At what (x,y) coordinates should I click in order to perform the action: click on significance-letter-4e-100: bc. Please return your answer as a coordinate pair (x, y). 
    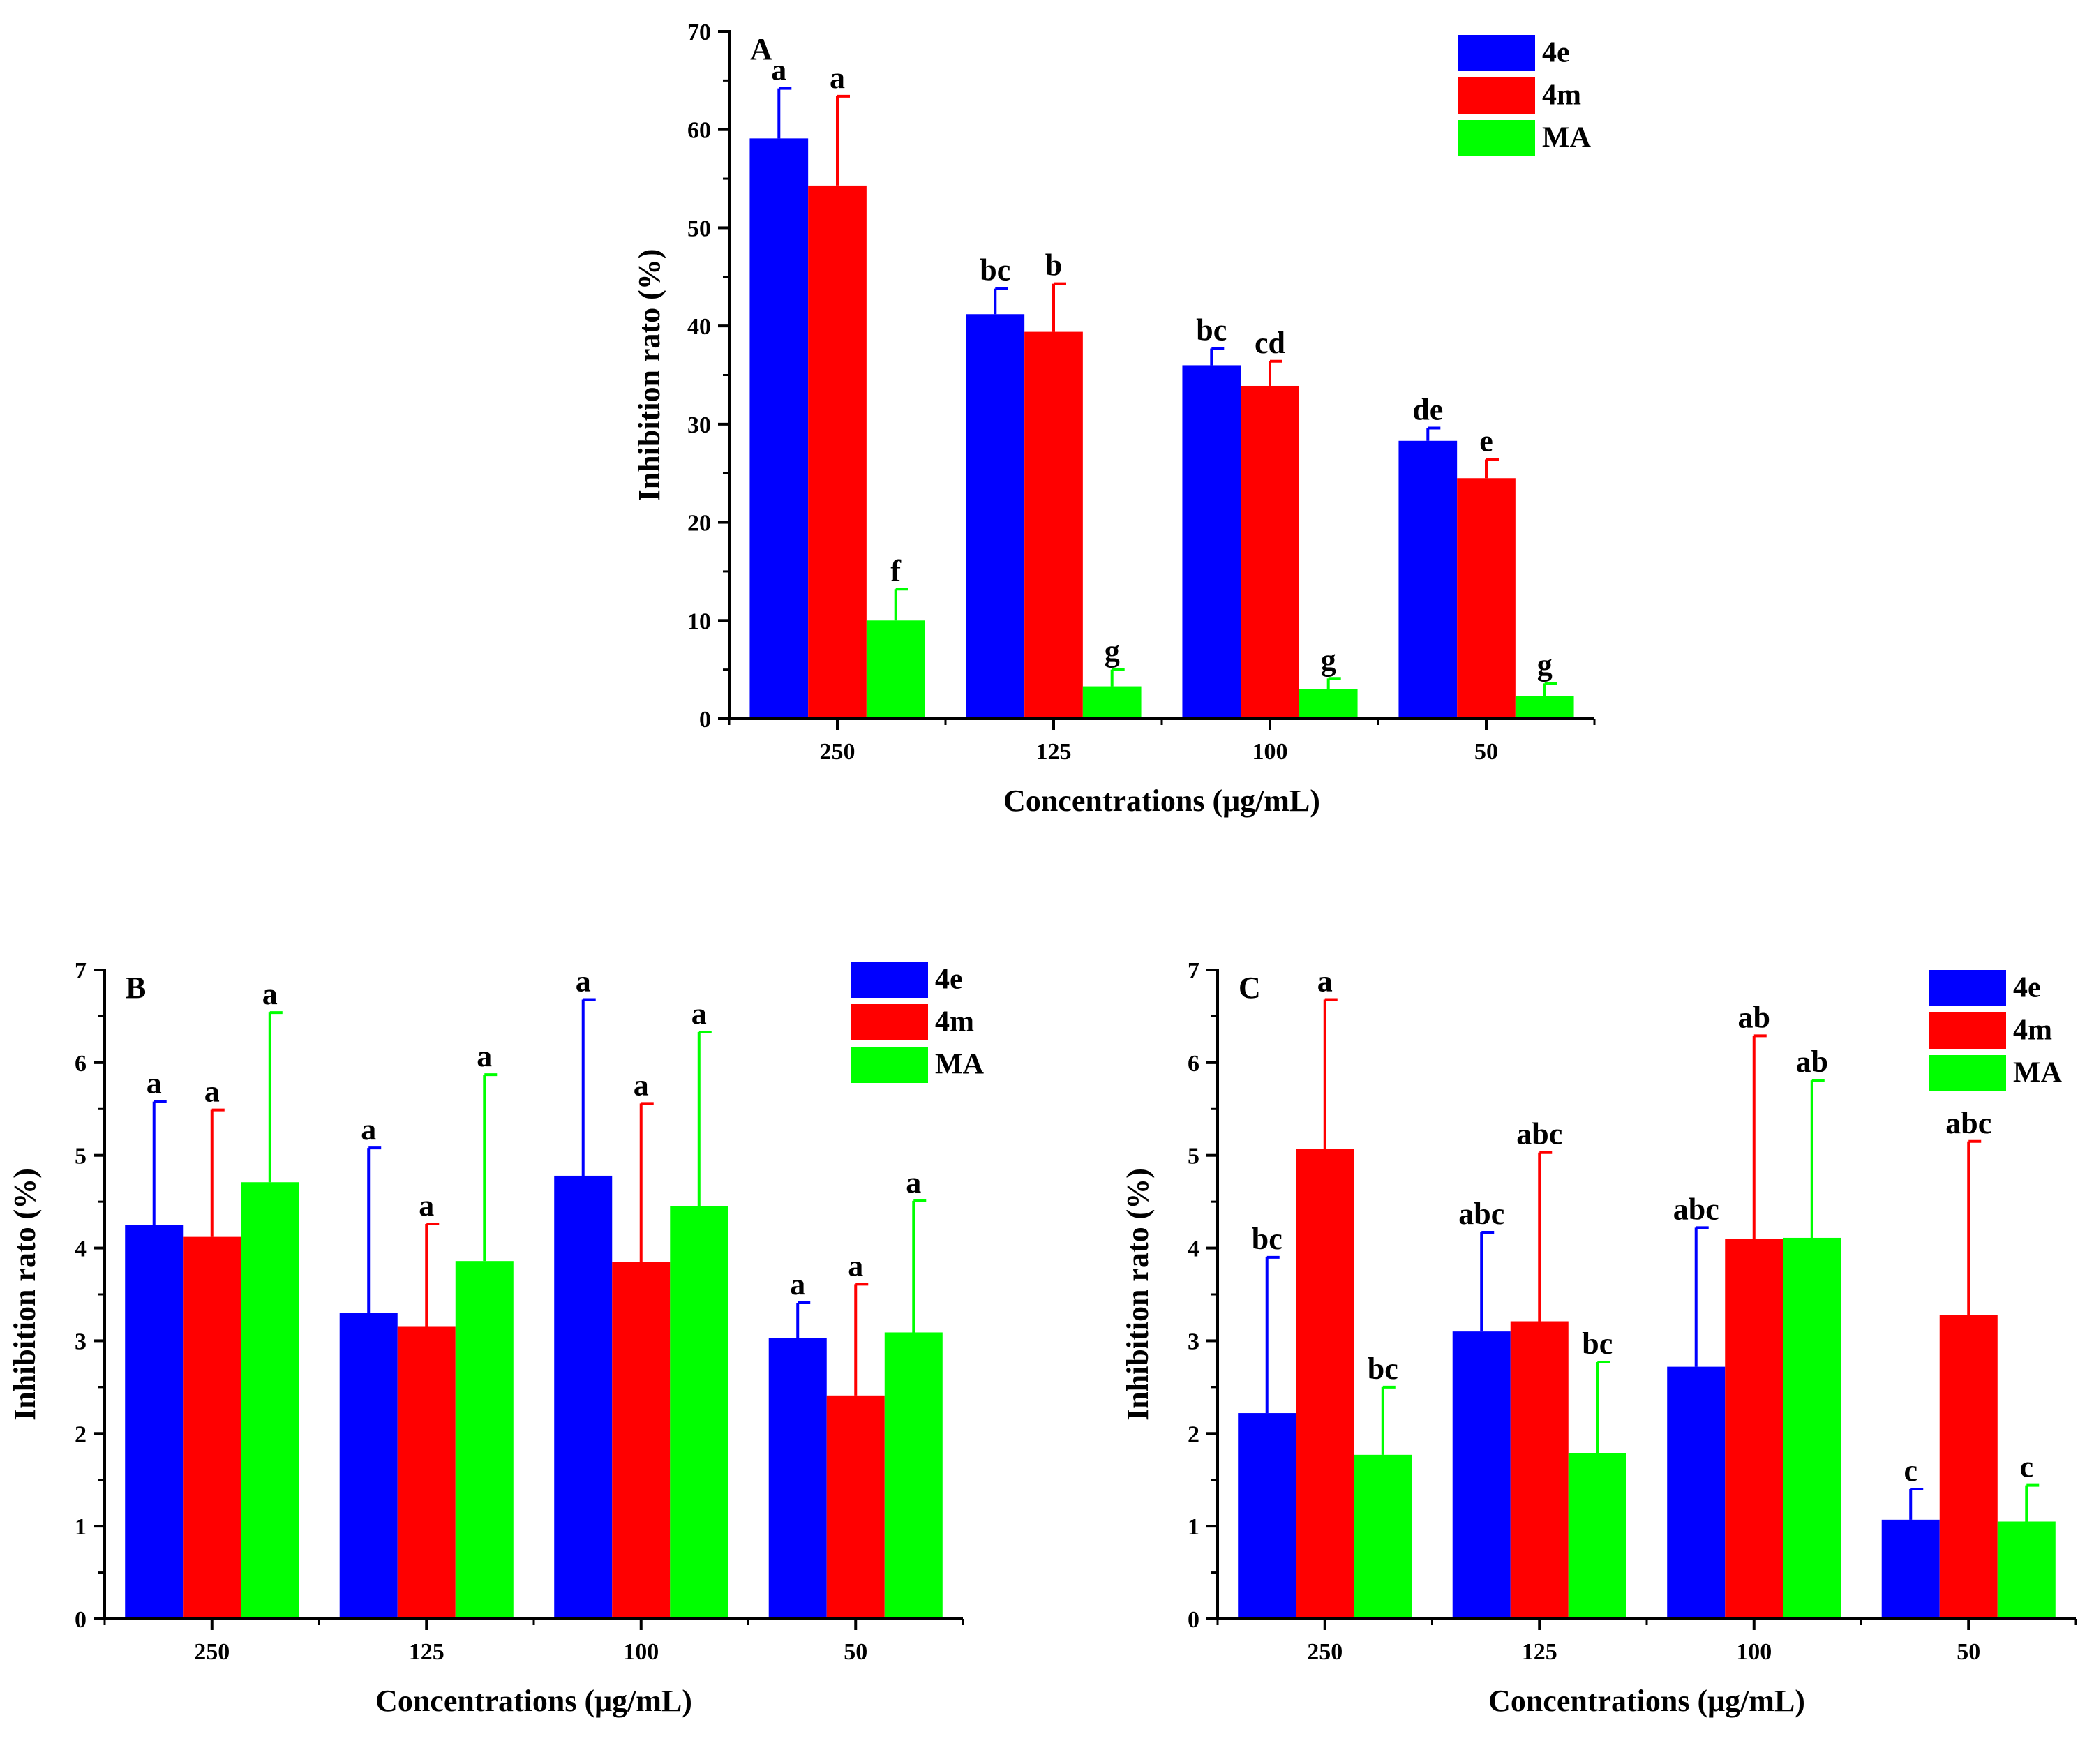
    Looking at the image, I should click on (1211, 330).